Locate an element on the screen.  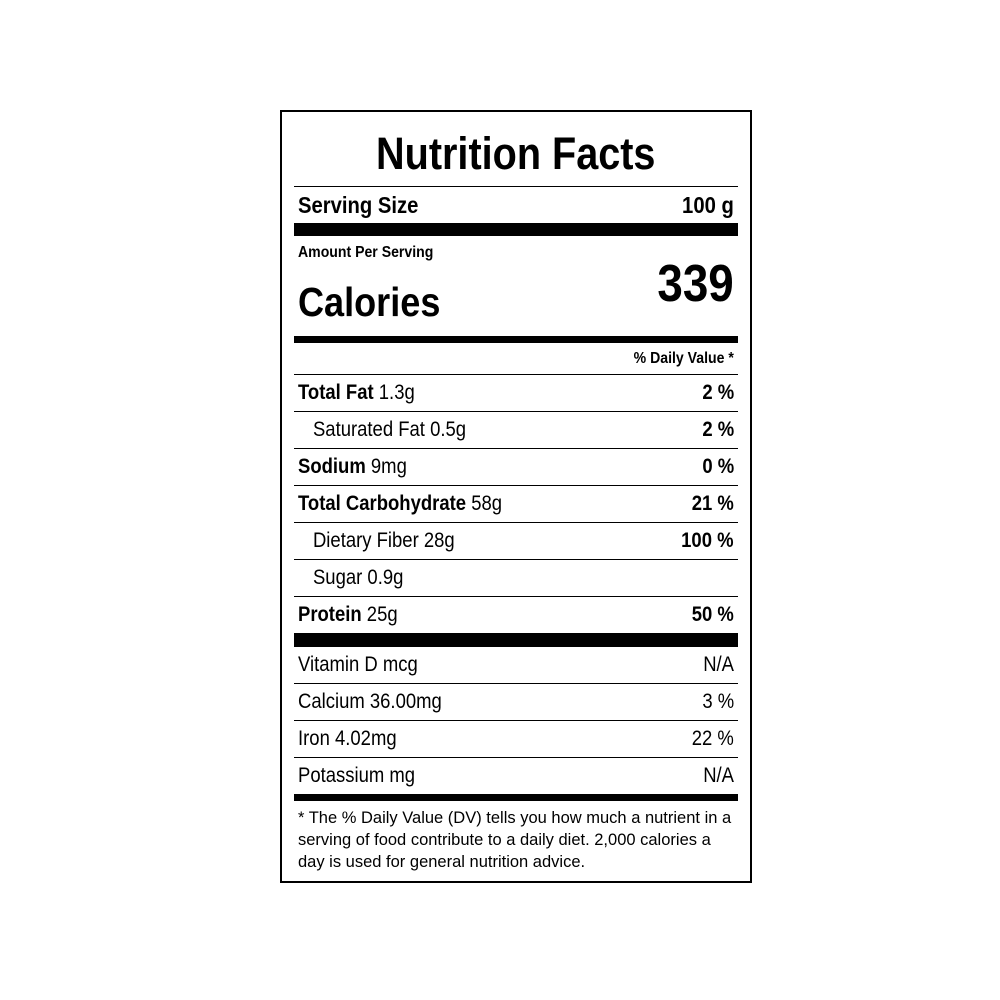
calories-value: 339 is located at coordinates (695, 284).